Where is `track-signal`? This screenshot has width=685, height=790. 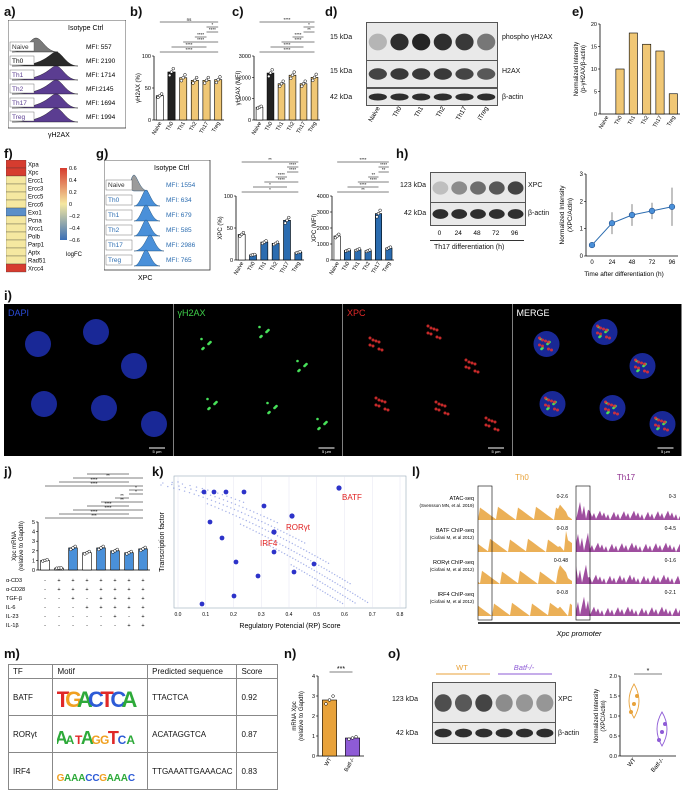
track-signal is located at coordinates (525, 512).